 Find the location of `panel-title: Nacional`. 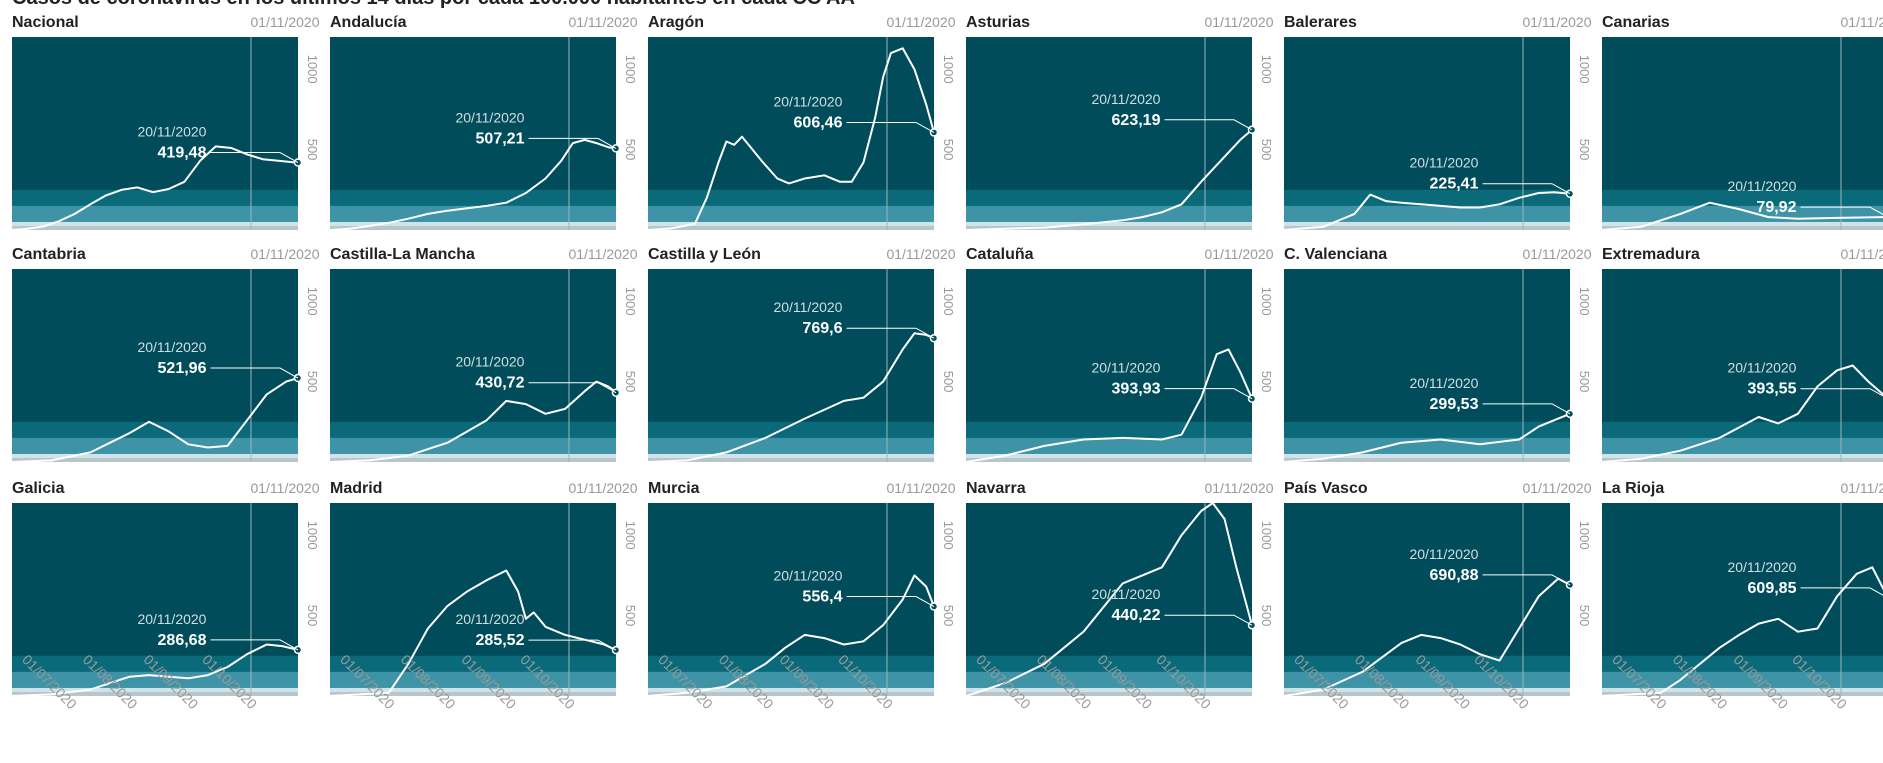

panel-title: Nacional is located at coordinates (45, 22).